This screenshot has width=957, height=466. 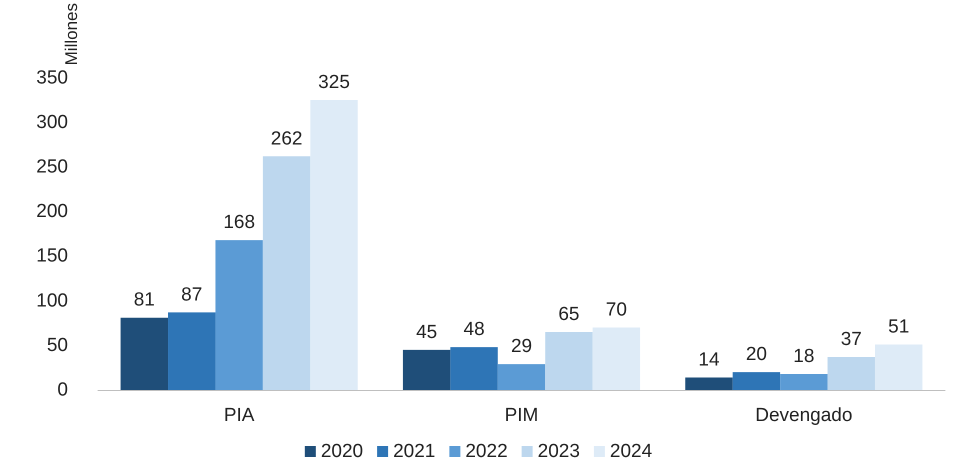 I want to click on y-tick-label: 200, so click(x=52, y=211).